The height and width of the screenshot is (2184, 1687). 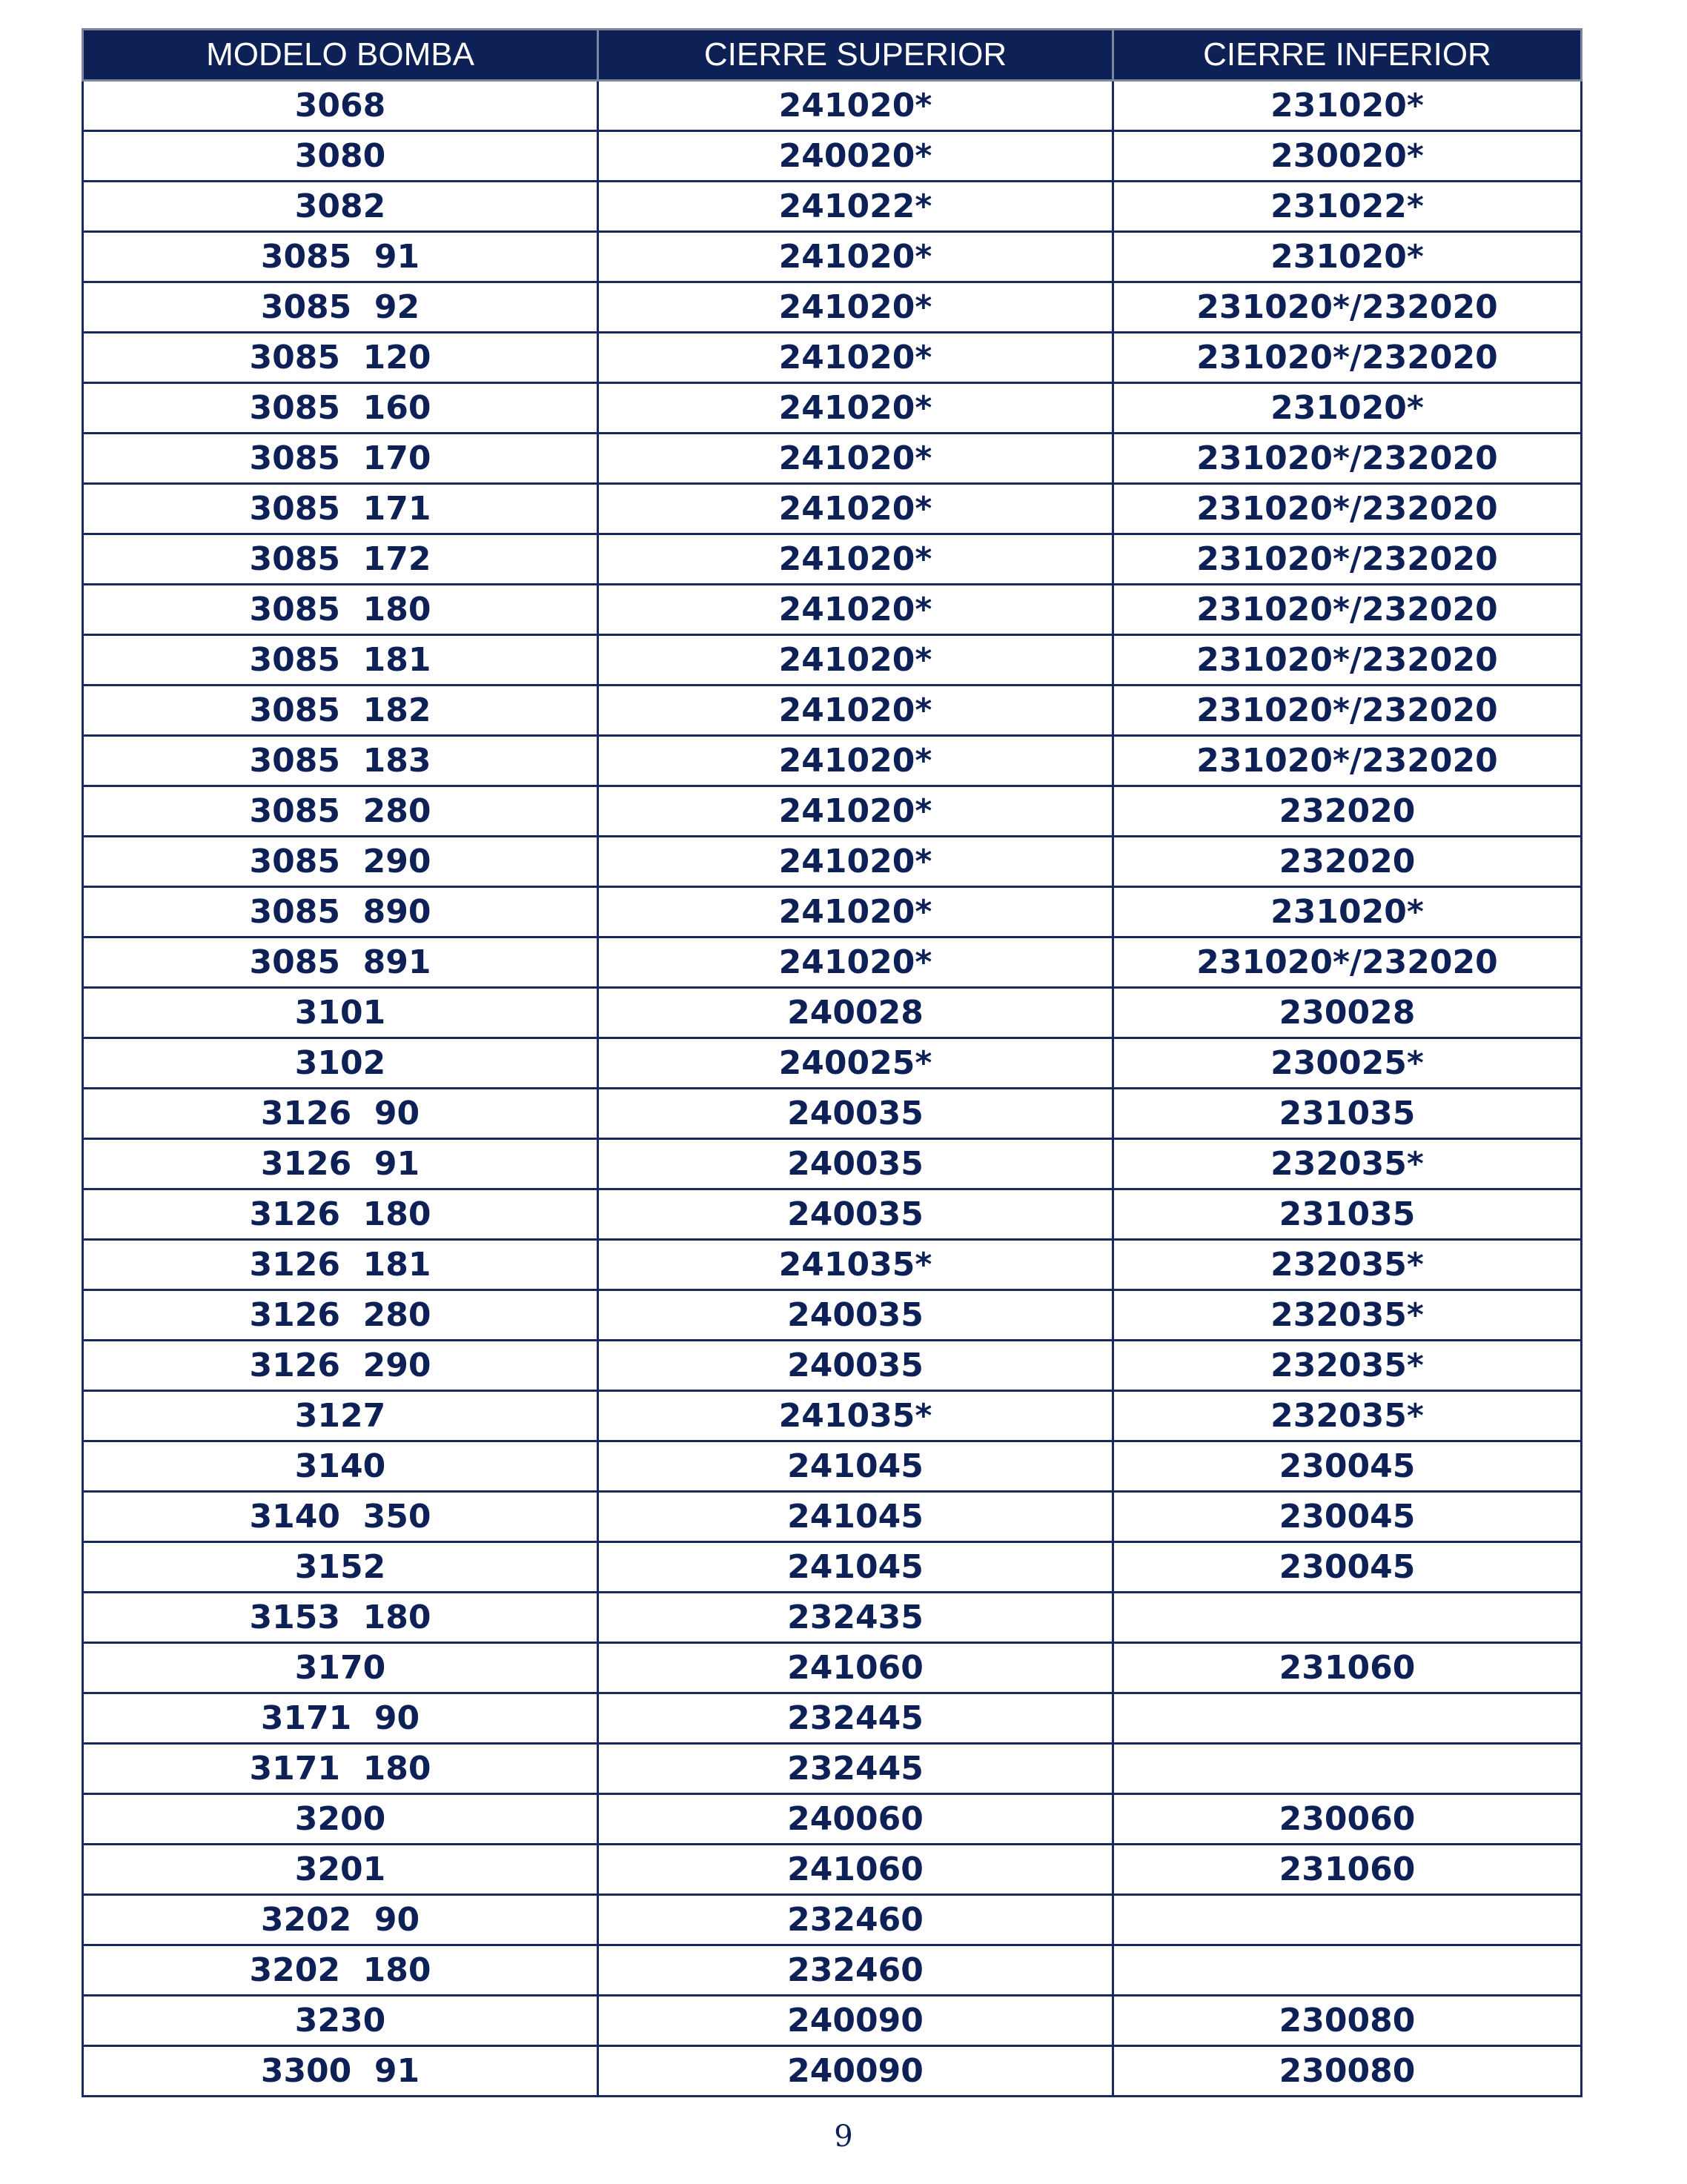 I want to click on modelo-bomba-cell: 3085 290, so click(x=340, y=862).